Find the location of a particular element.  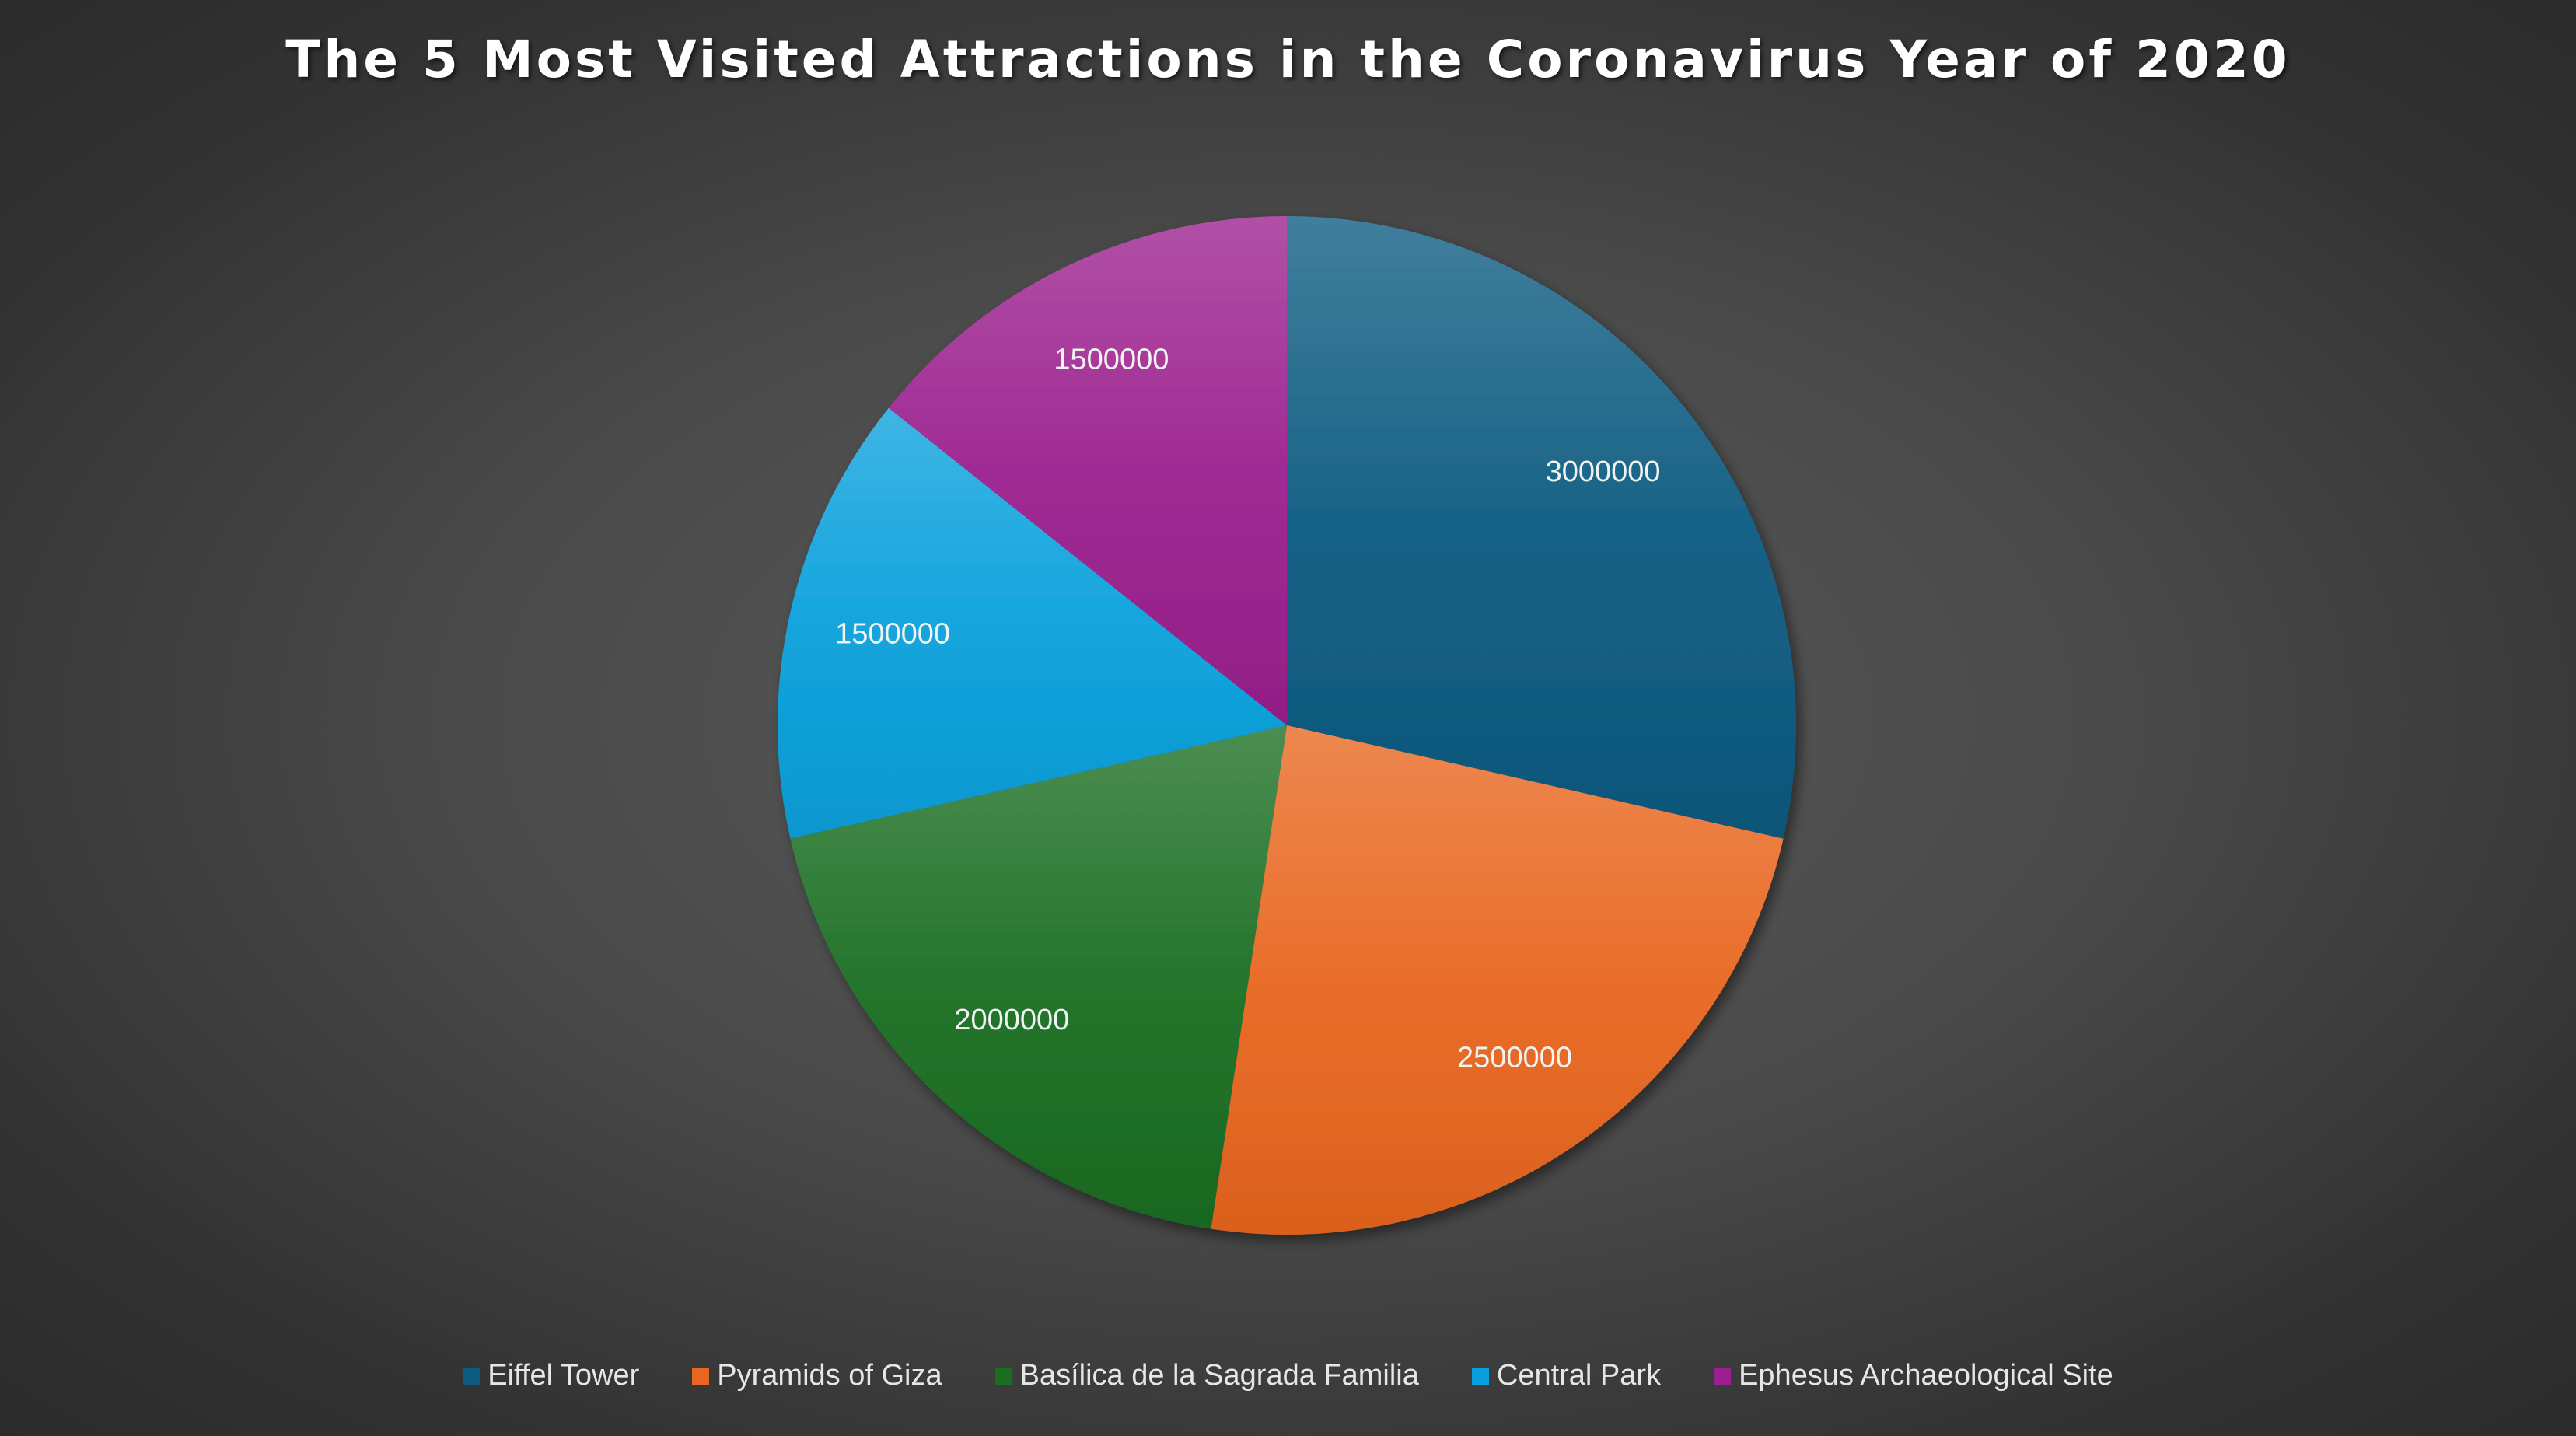

pie-slice-sagrada-familia is located at coordinates (1038, 977).